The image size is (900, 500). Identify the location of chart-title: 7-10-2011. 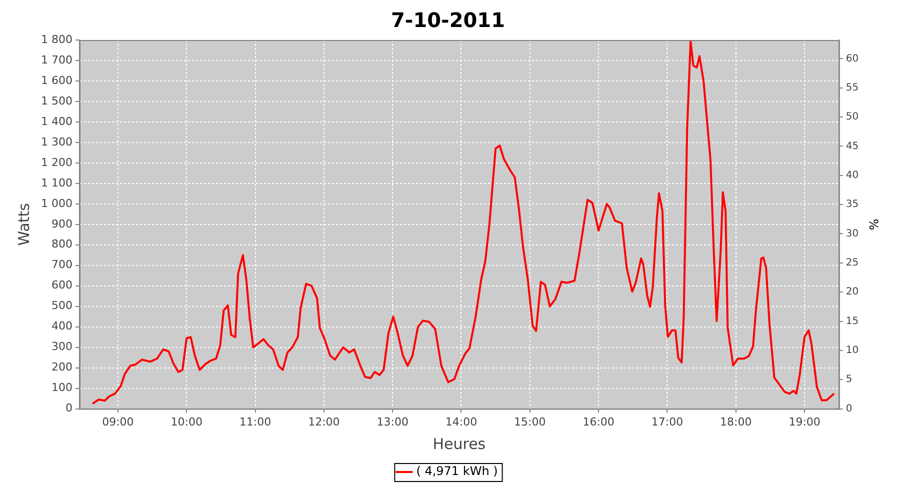
(448, 20).